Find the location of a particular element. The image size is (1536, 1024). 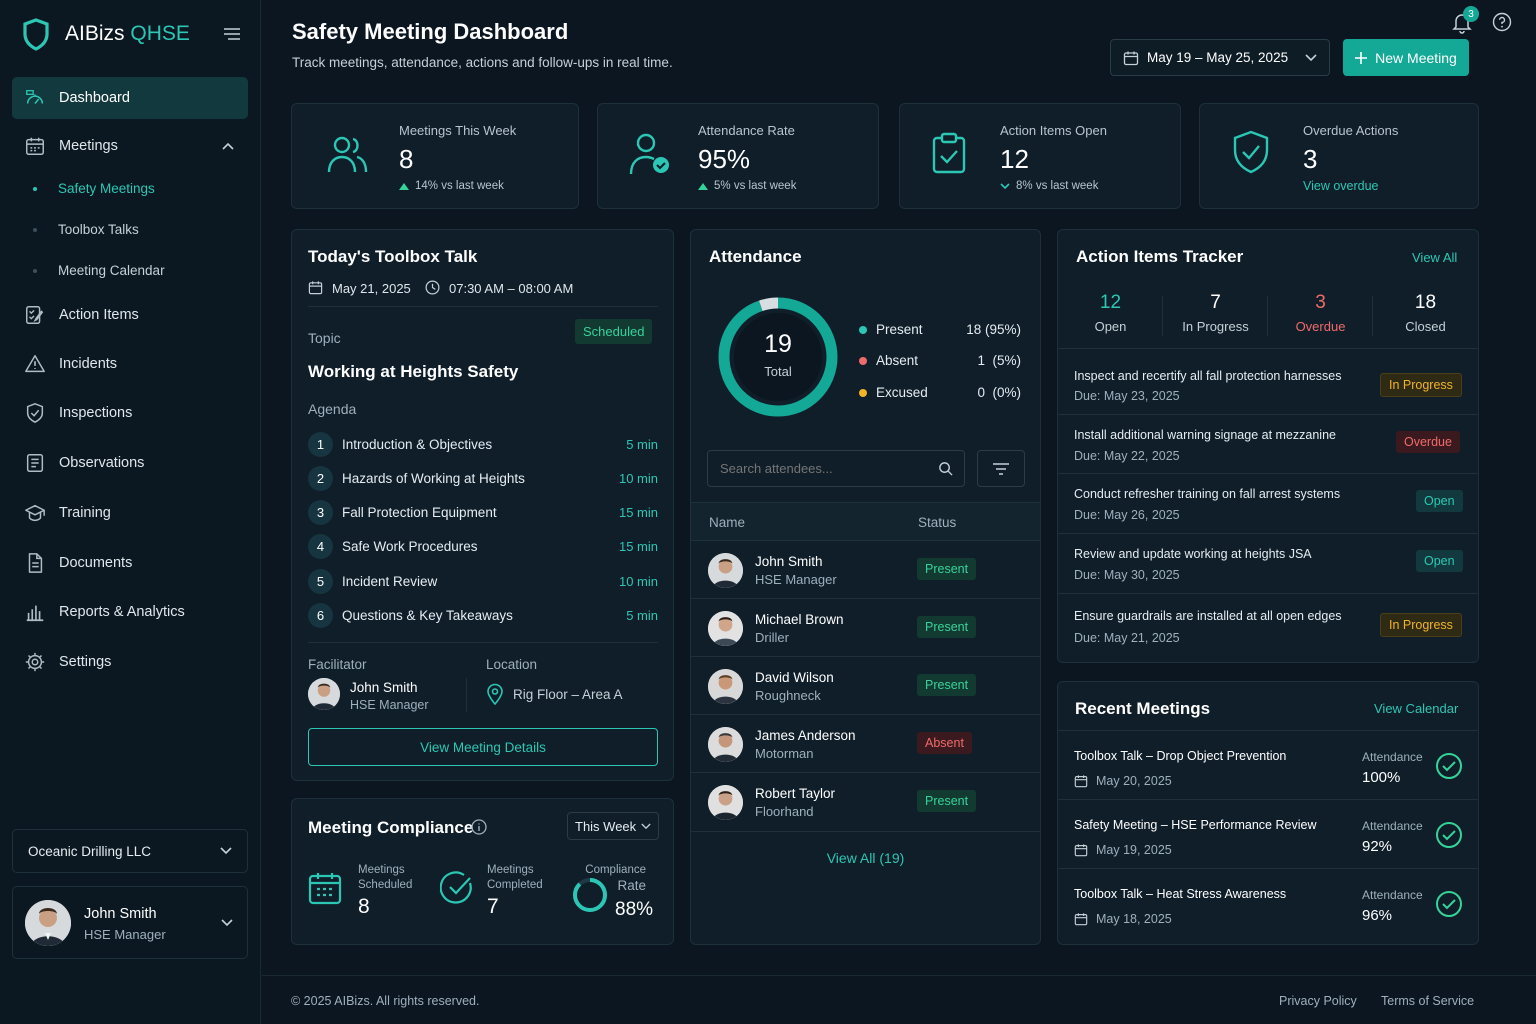

compliance-ring-arc is located at coordinates (590, 895).